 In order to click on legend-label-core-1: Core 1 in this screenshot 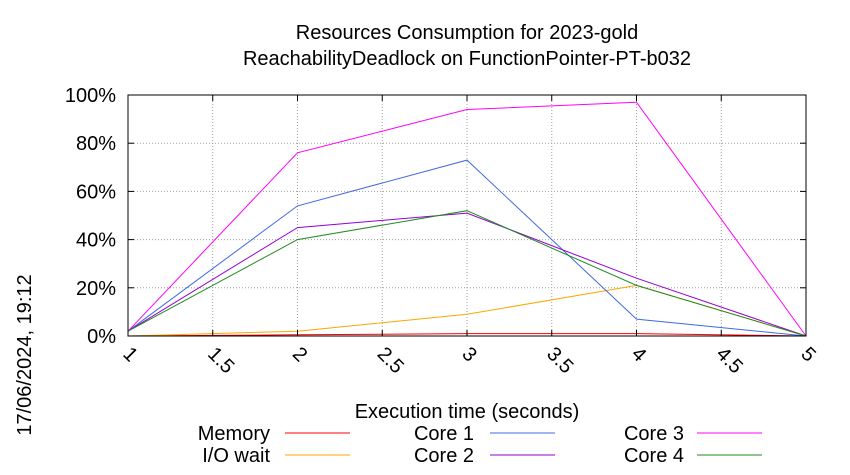, I will do `click(444, 434)`.